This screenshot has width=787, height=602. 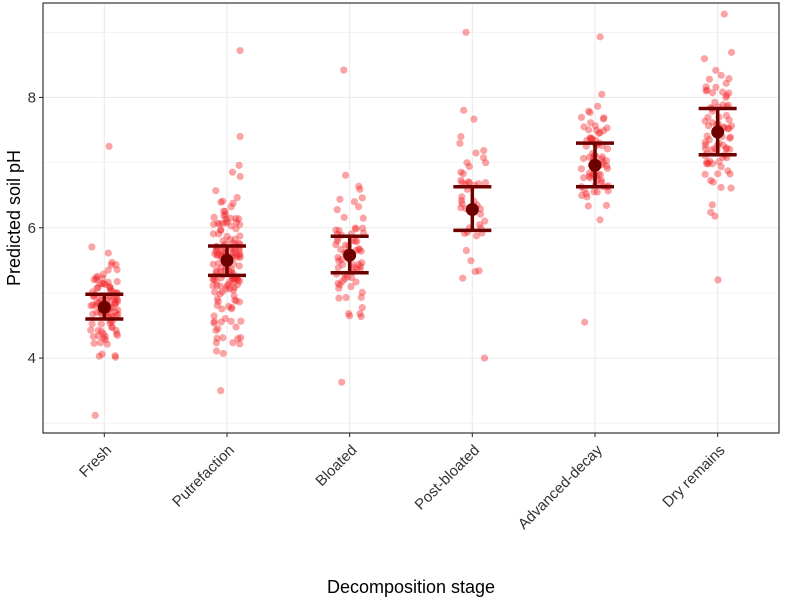 What do you see at coordinates (411, 587) in the screenshot?
I see `x-axis-title: Decomposition stage` at bounding box center [411, 587].